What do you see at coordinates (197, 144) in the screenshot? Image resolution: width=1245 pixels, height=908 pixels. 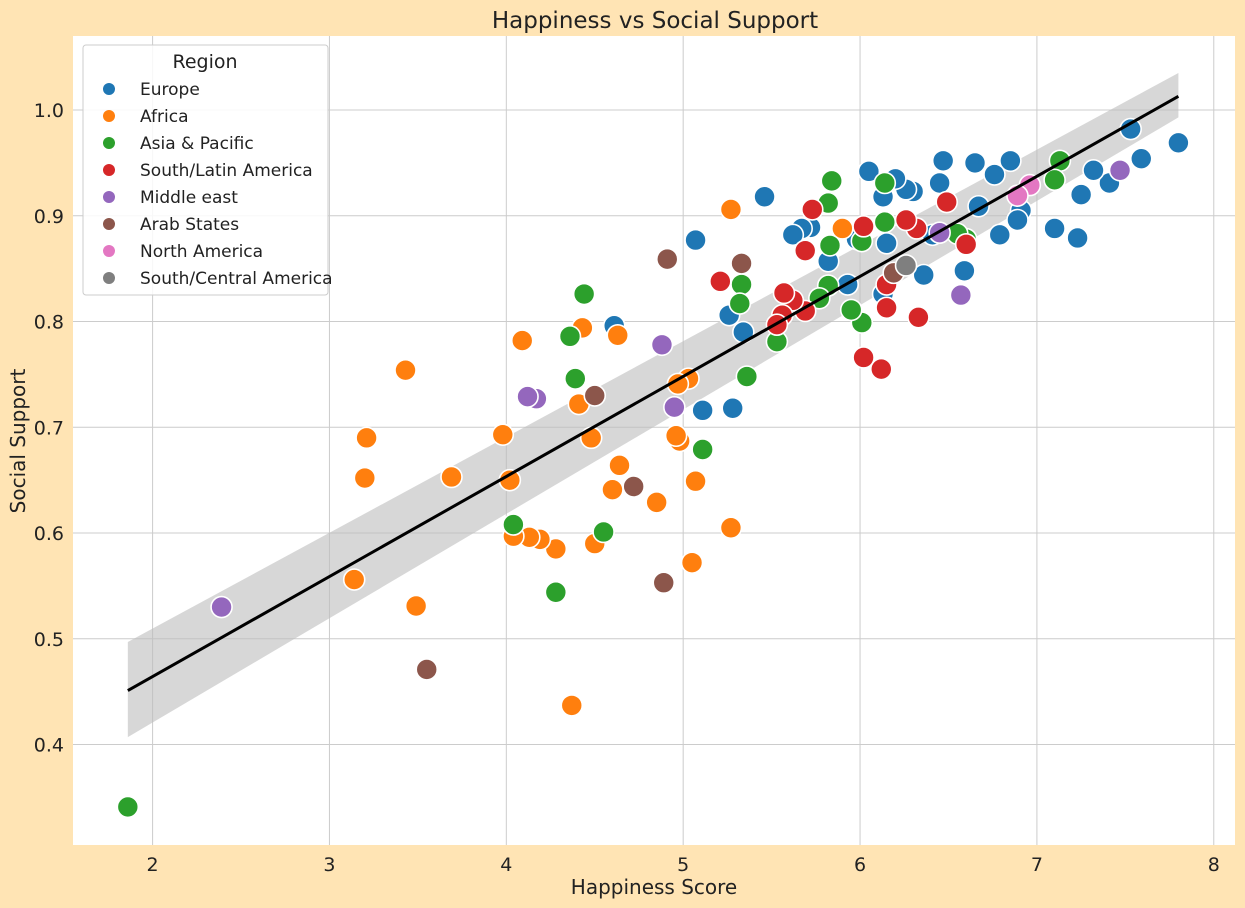 I see `legend-label: Asia & Pacific` at bounding box center [197, 144].